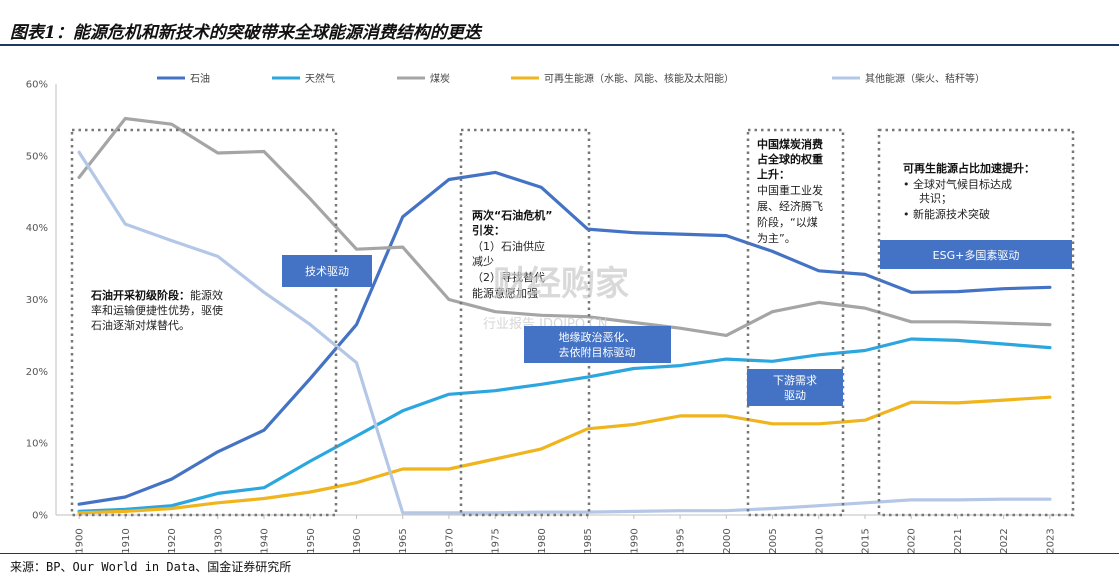 Image resolution: width=1119 pixels, height=580 pixels. Describe the element at coordinates (37, 156) in the screenshot. I see `y-tick-label: 50%` at that location.